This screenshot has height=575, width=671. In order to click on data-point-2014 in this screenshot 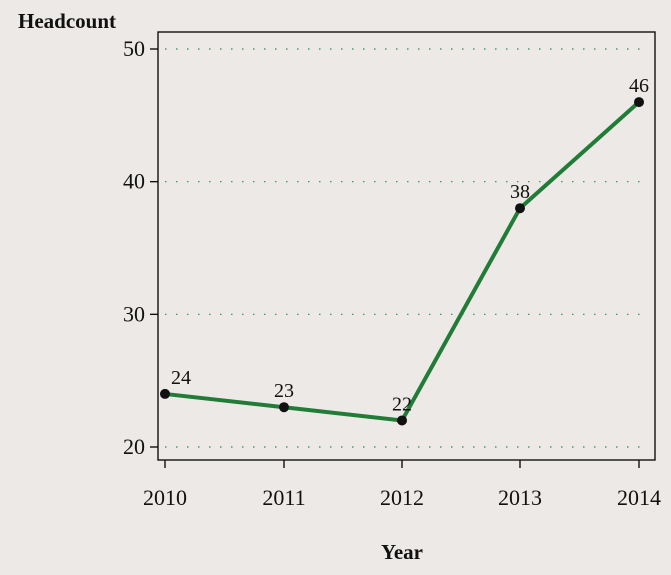, I will do `click(639, 102)`.